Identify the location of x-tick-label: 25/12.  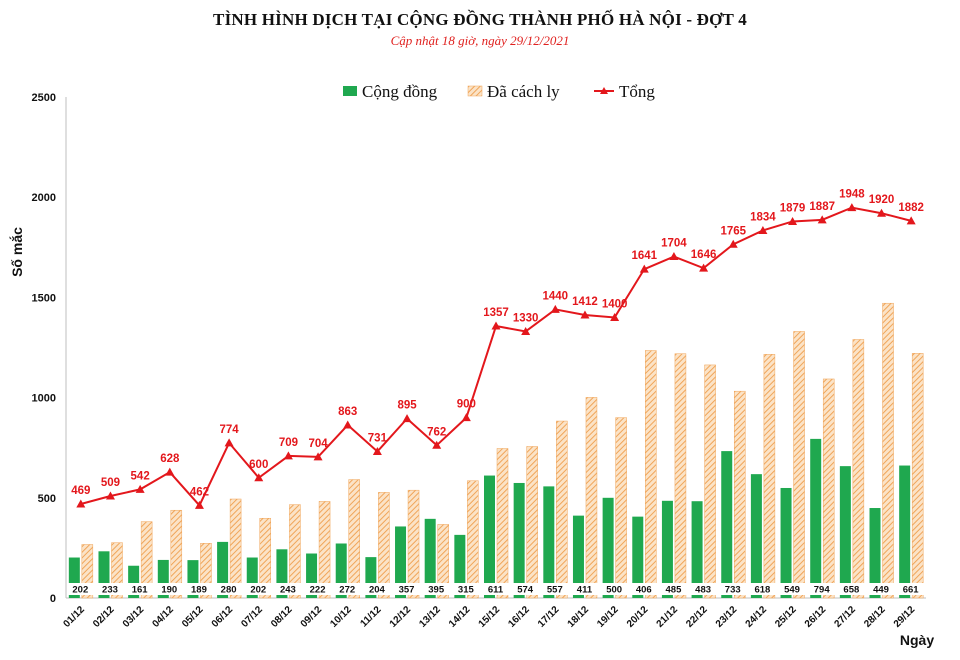
(786, 617).